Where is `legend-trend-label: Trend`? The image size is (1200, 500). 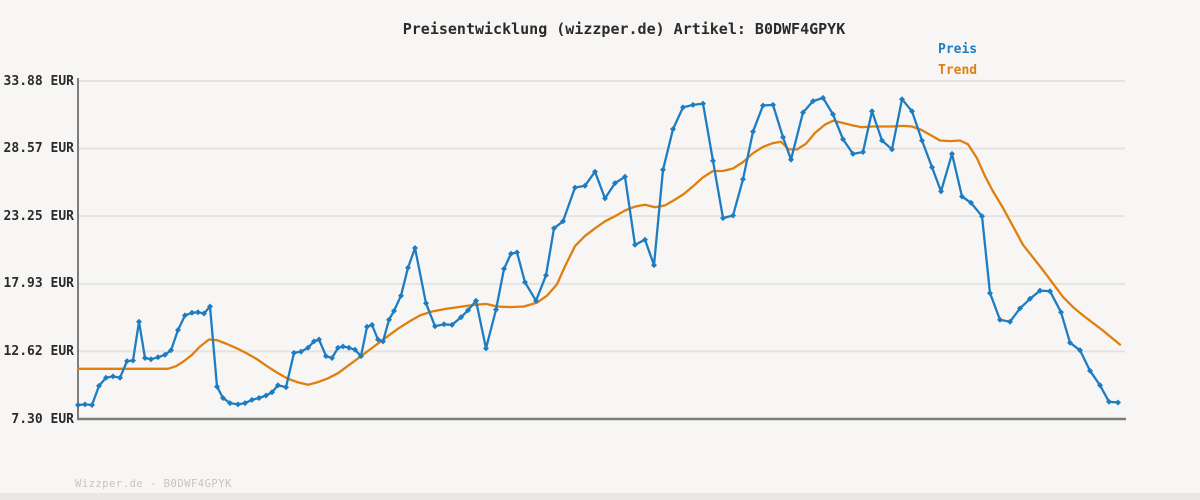
legend-trend-label: Trend is located at coordinates (958, 70).